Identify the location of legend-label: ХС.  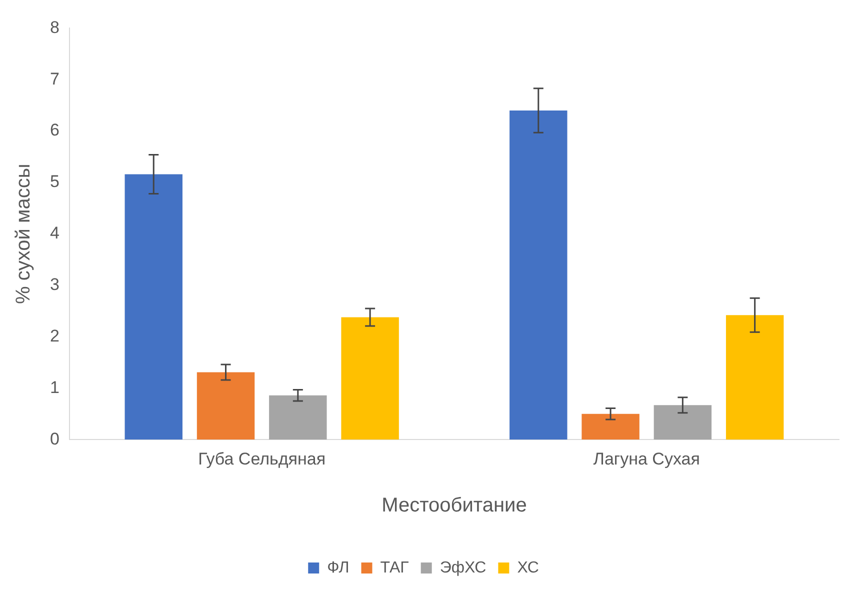
(528, 567).